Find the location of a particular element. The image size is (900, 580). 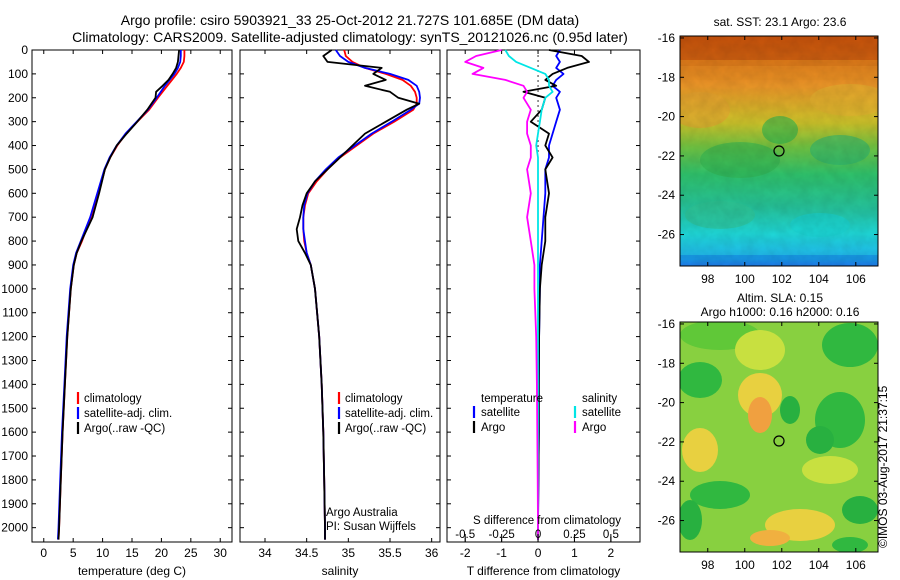

sst-map-axes: 98 100 102 104 106 -16 -18 -20 -22 -24 -26 is located at coordinates (768, 158).